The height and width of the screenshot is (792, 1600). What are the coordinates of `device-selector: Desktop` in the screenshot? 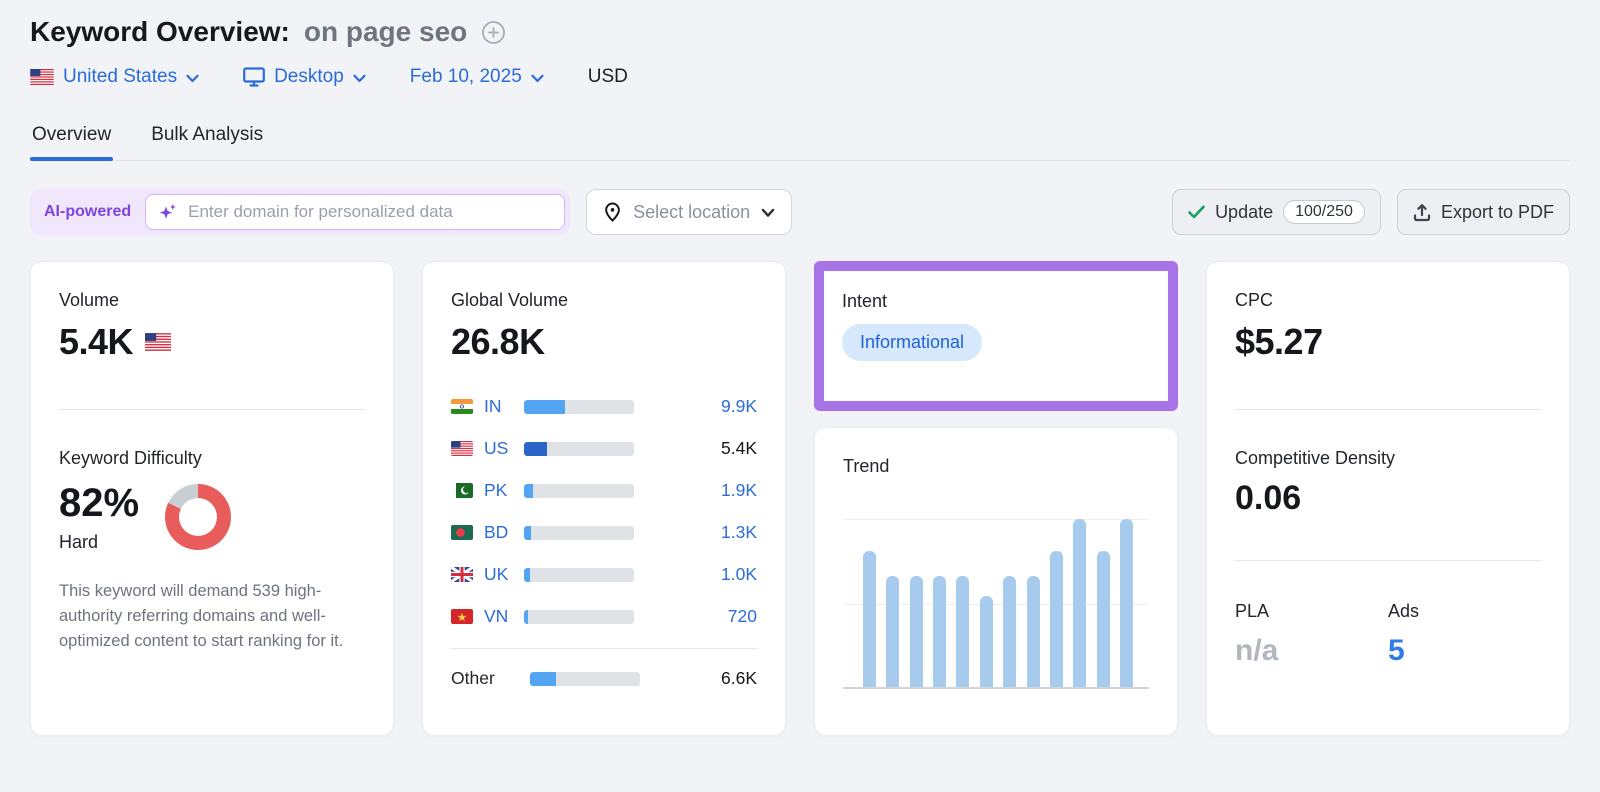 It's located at (304, 77).